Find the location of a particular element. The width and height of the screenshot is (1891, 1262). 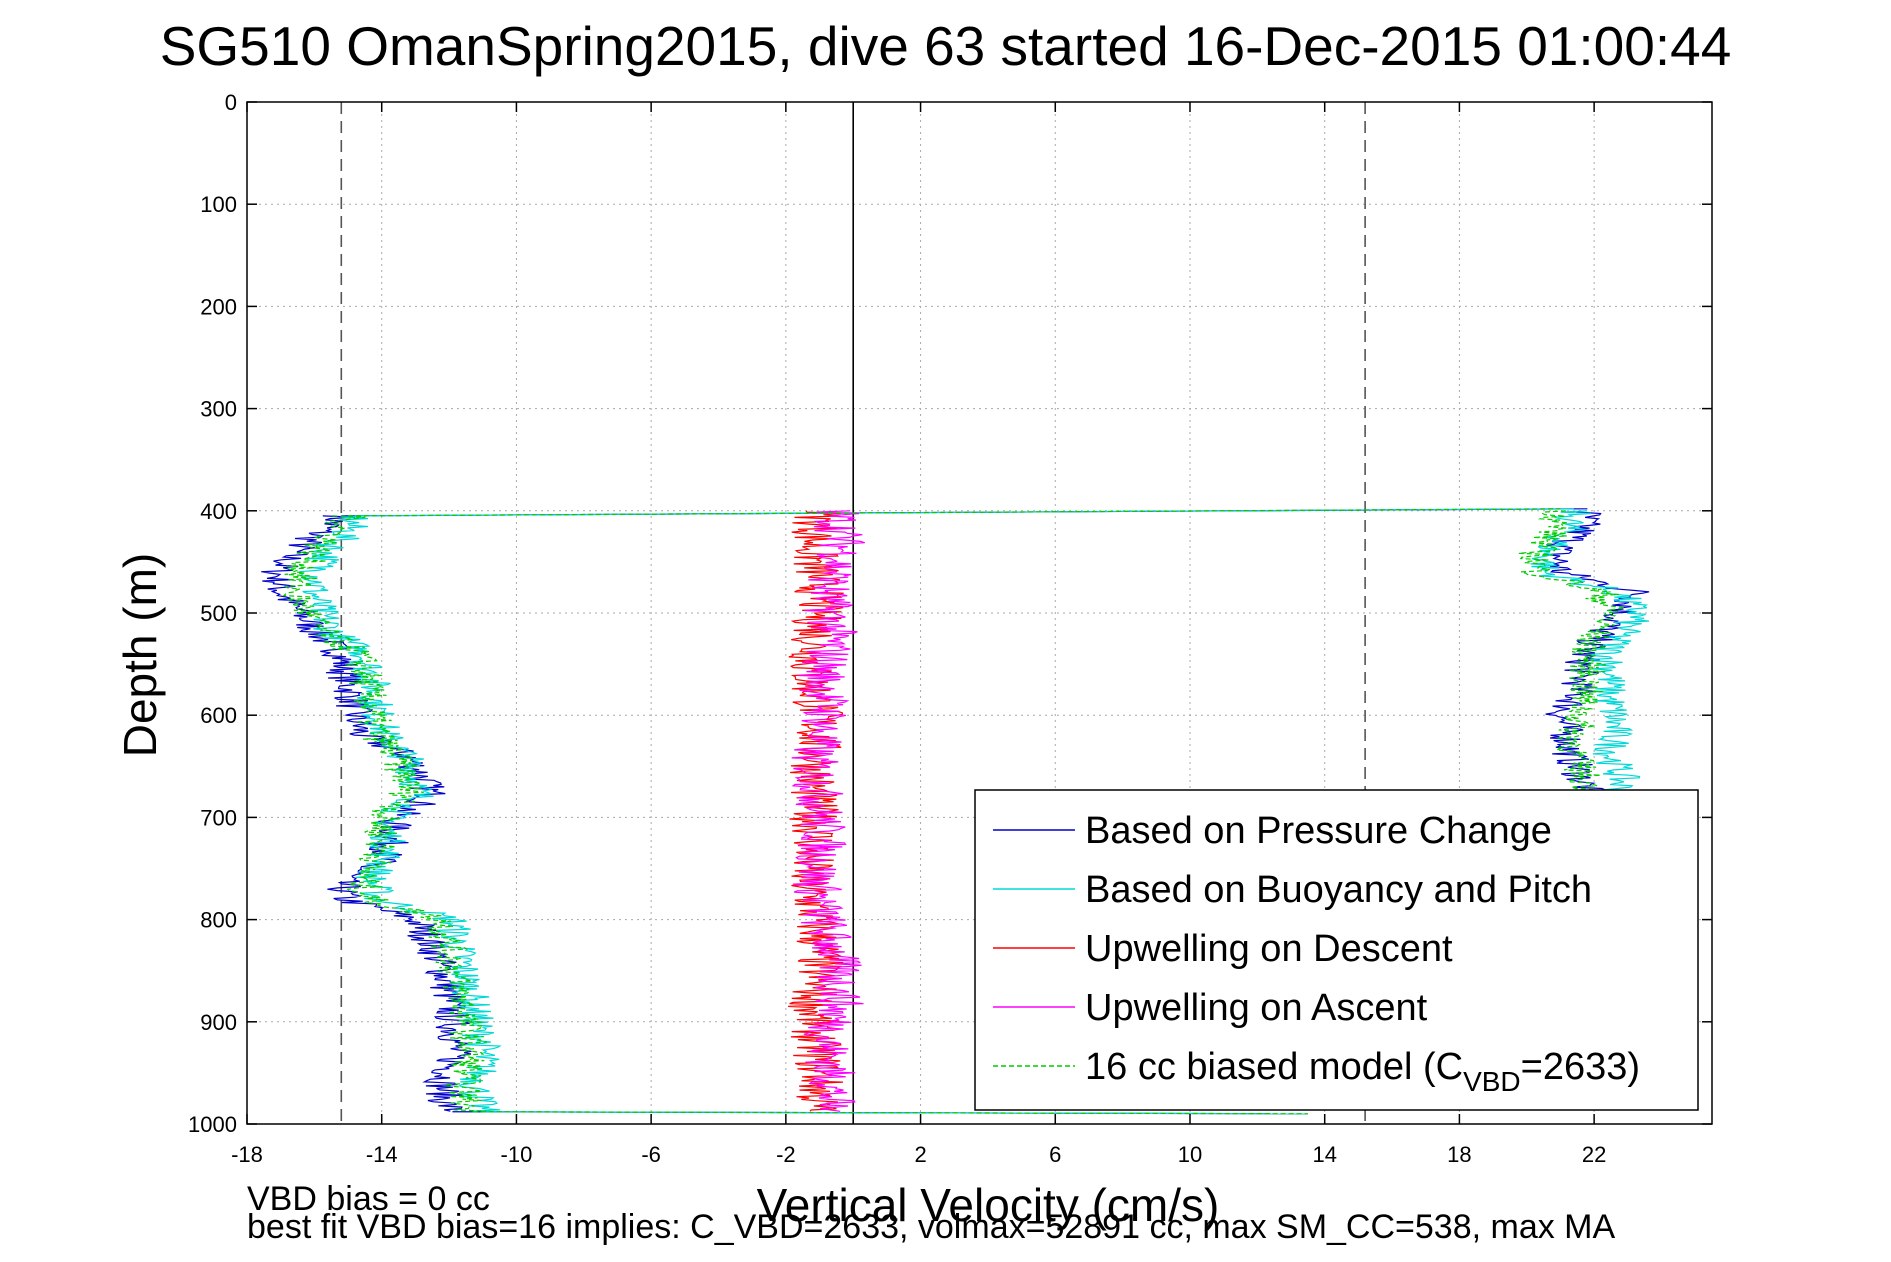

x-tick-label: 14 is located at coordinates (1324, 1154).